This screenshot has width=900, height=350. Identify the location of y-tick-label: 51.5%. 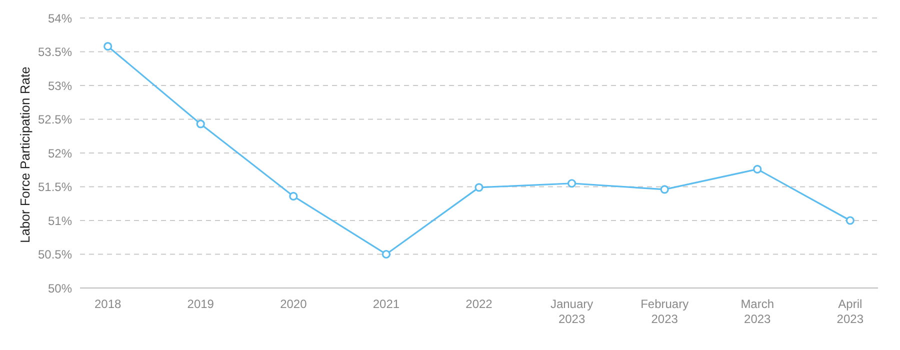
(55, 187).